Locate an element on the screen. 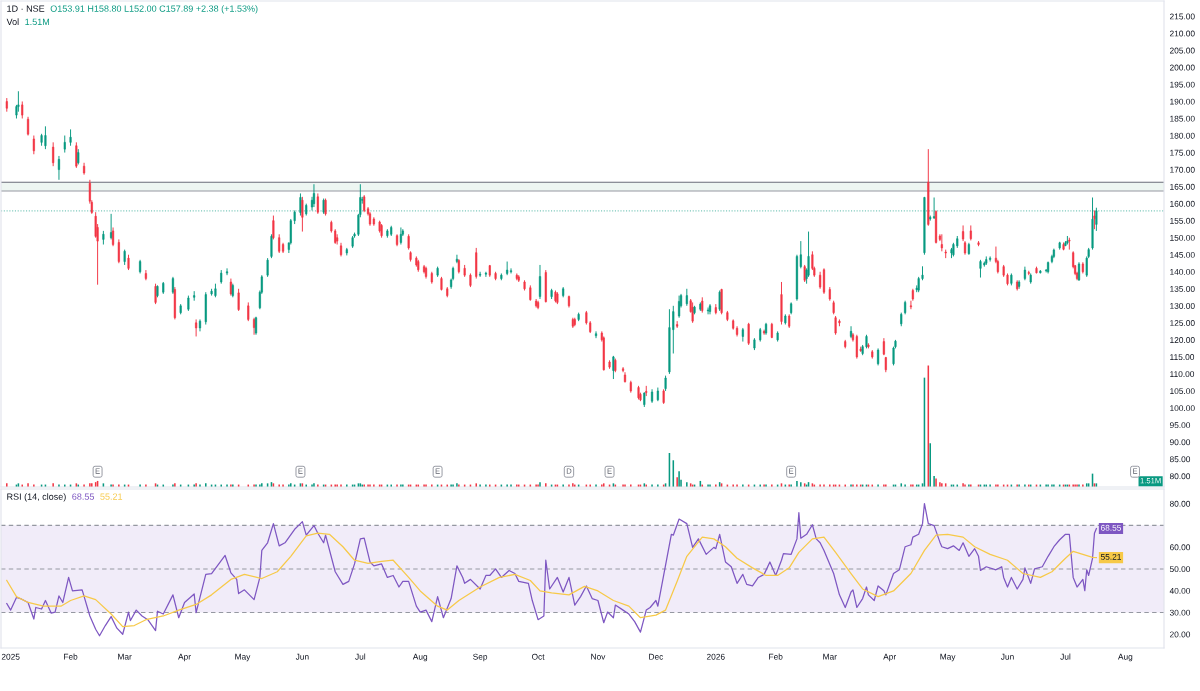  text: 55.21 is located at coordinates (111, 496).